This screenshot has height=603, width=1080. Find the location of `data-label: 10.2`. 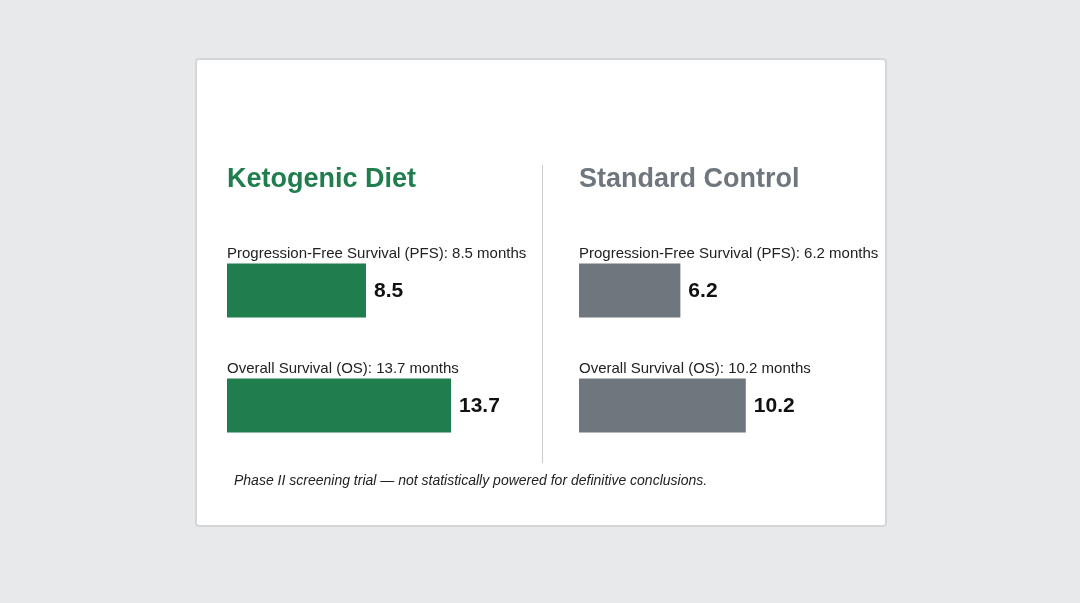

data-label: 10.2 is located at coordinates (774, 404).